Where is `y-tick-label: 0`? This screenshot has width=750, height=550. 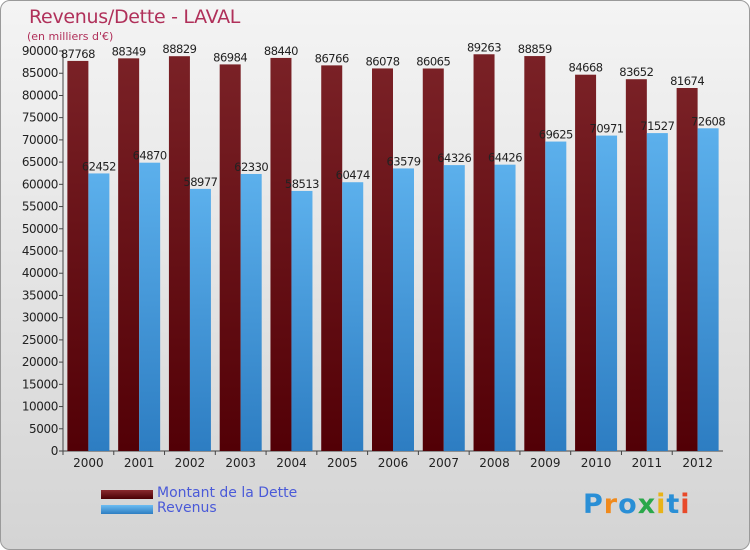
y-tick-label: 0 is located at coordinates (54, 451).